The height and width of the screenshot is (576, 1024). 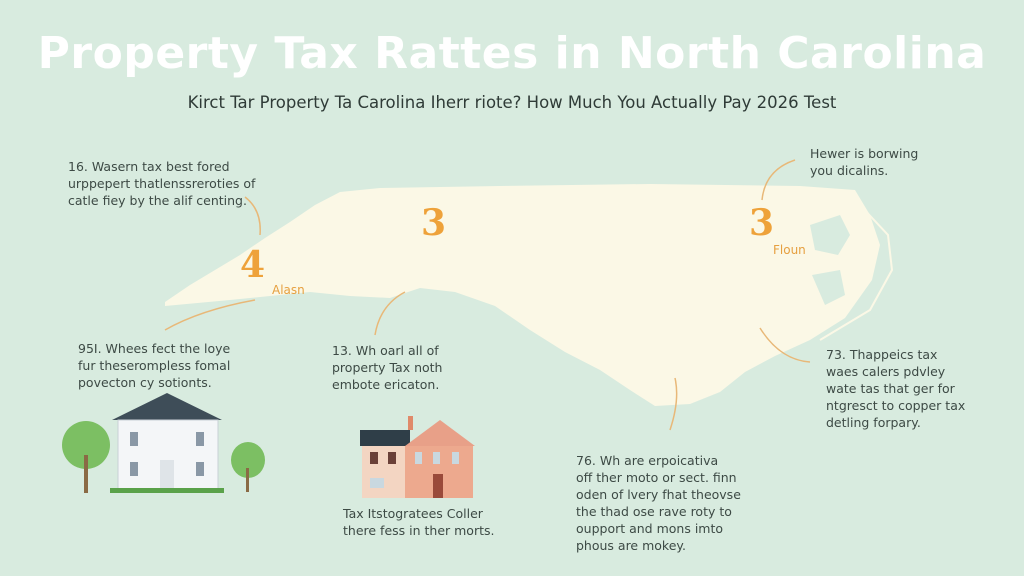 What do you see at coordinates (288, 290) in the screenshot?
I see `region-label-west: Alasn` at bounding box center [288, 290].